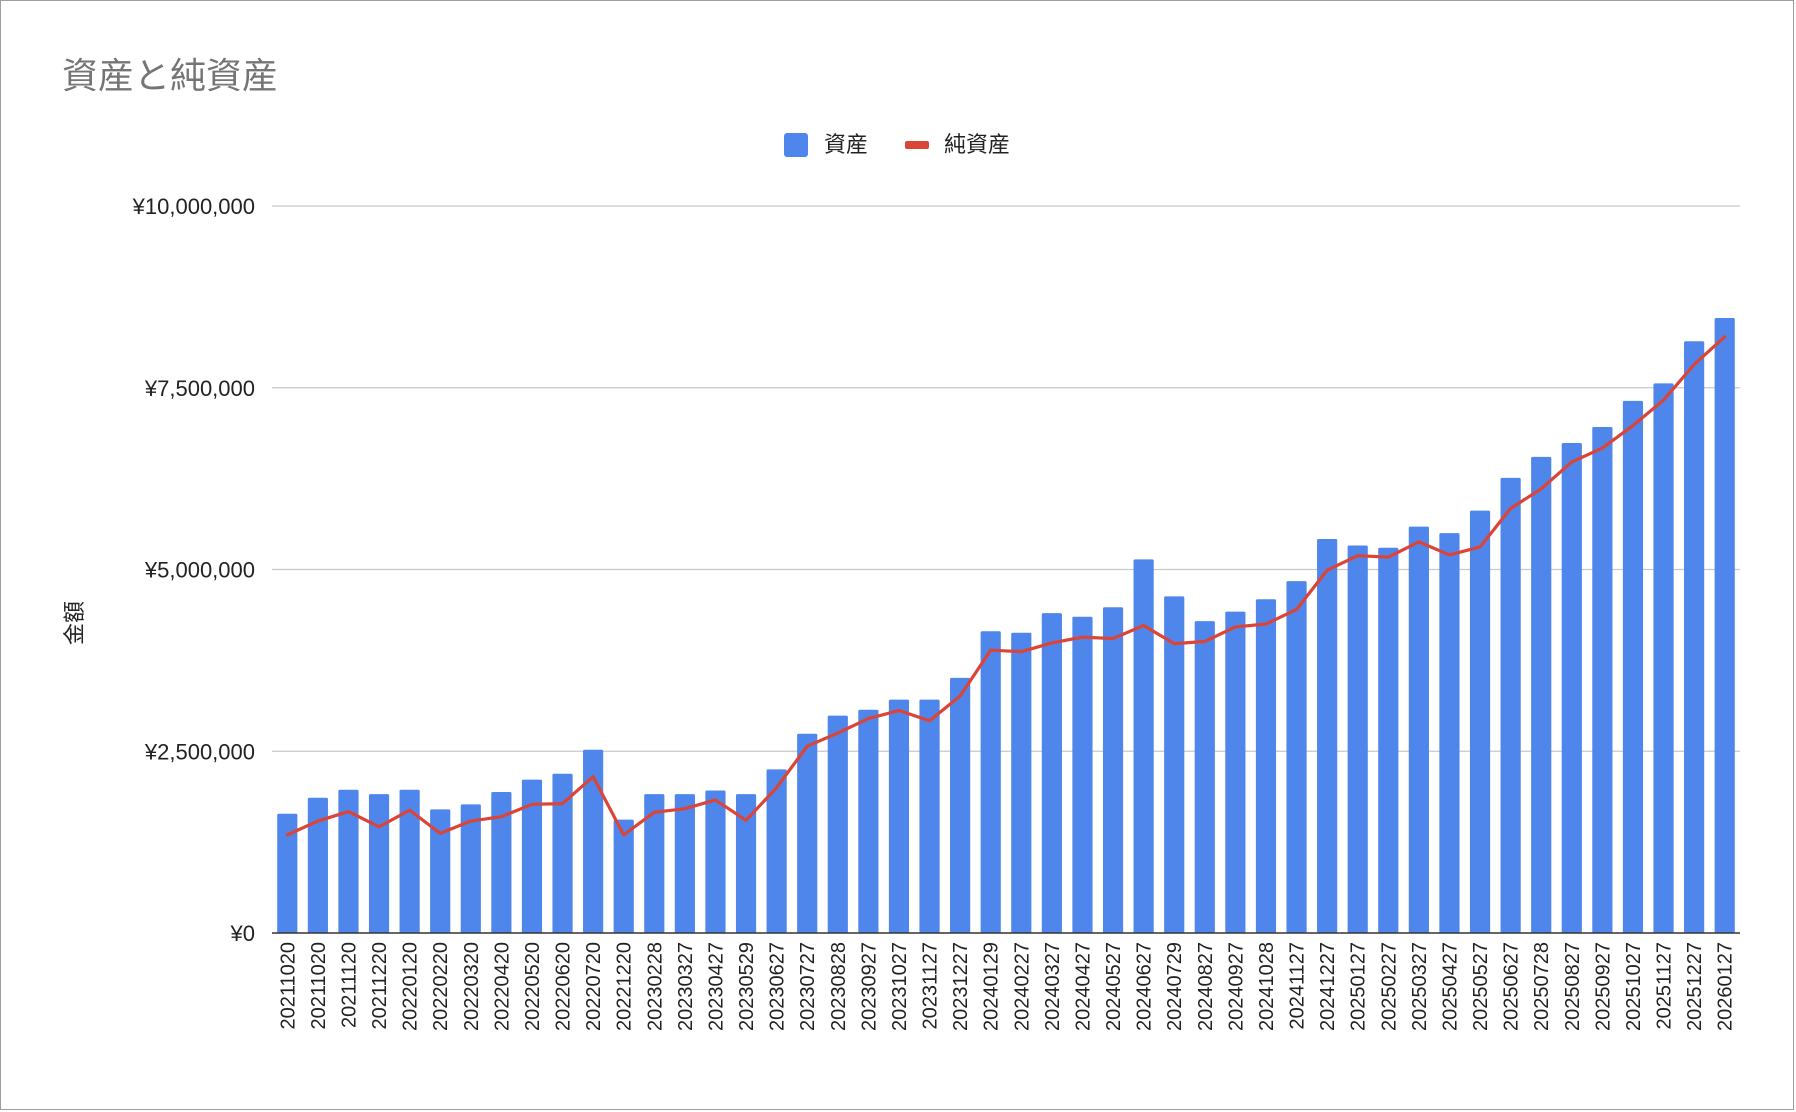 This screenshot has height=1112, width=1796. Describe the element at coordinates (961, 986) in the screenshot. I see `x-tick-label: 20231227` at that location.